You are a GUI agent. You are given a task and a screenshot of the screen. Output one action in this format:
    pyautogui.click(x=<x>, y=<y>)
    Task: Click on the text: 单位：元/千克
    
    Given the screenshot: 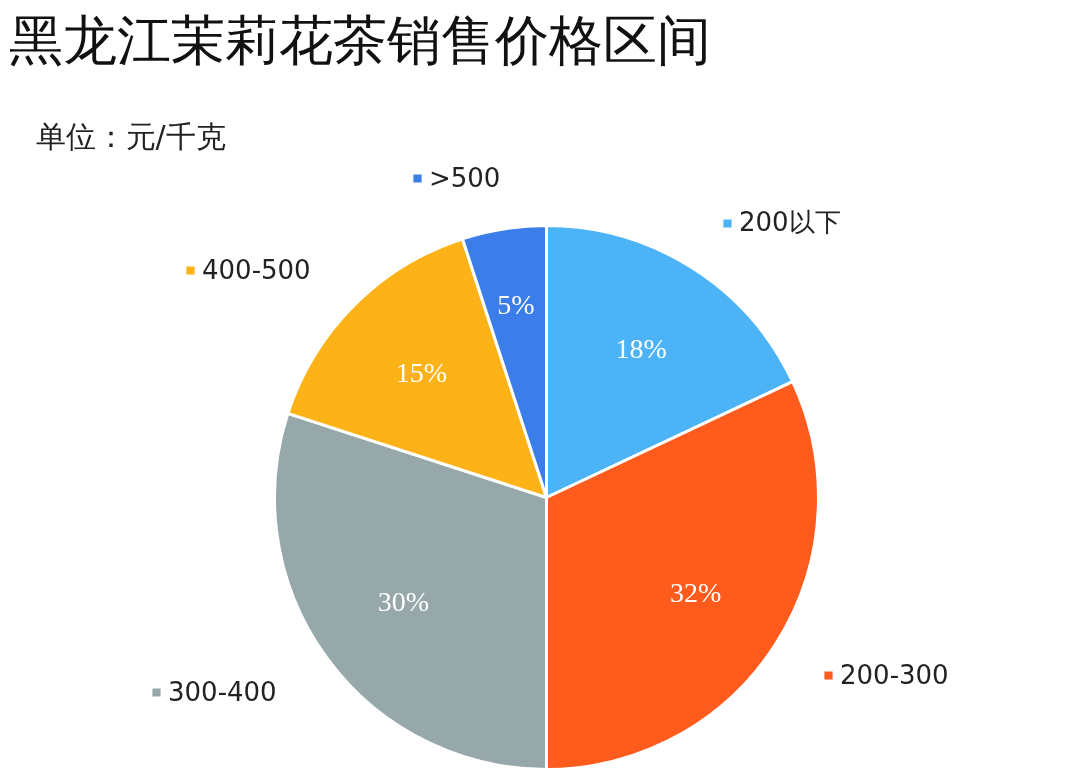 What is the action you would take?
    pyautogui.click(x=130, y=136)
    